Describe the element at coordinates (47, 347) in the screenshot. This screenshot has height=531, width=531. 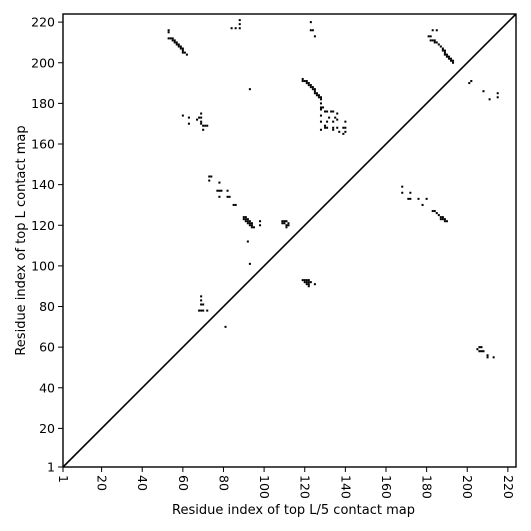
I see `y-tick-label: 60` at that location.